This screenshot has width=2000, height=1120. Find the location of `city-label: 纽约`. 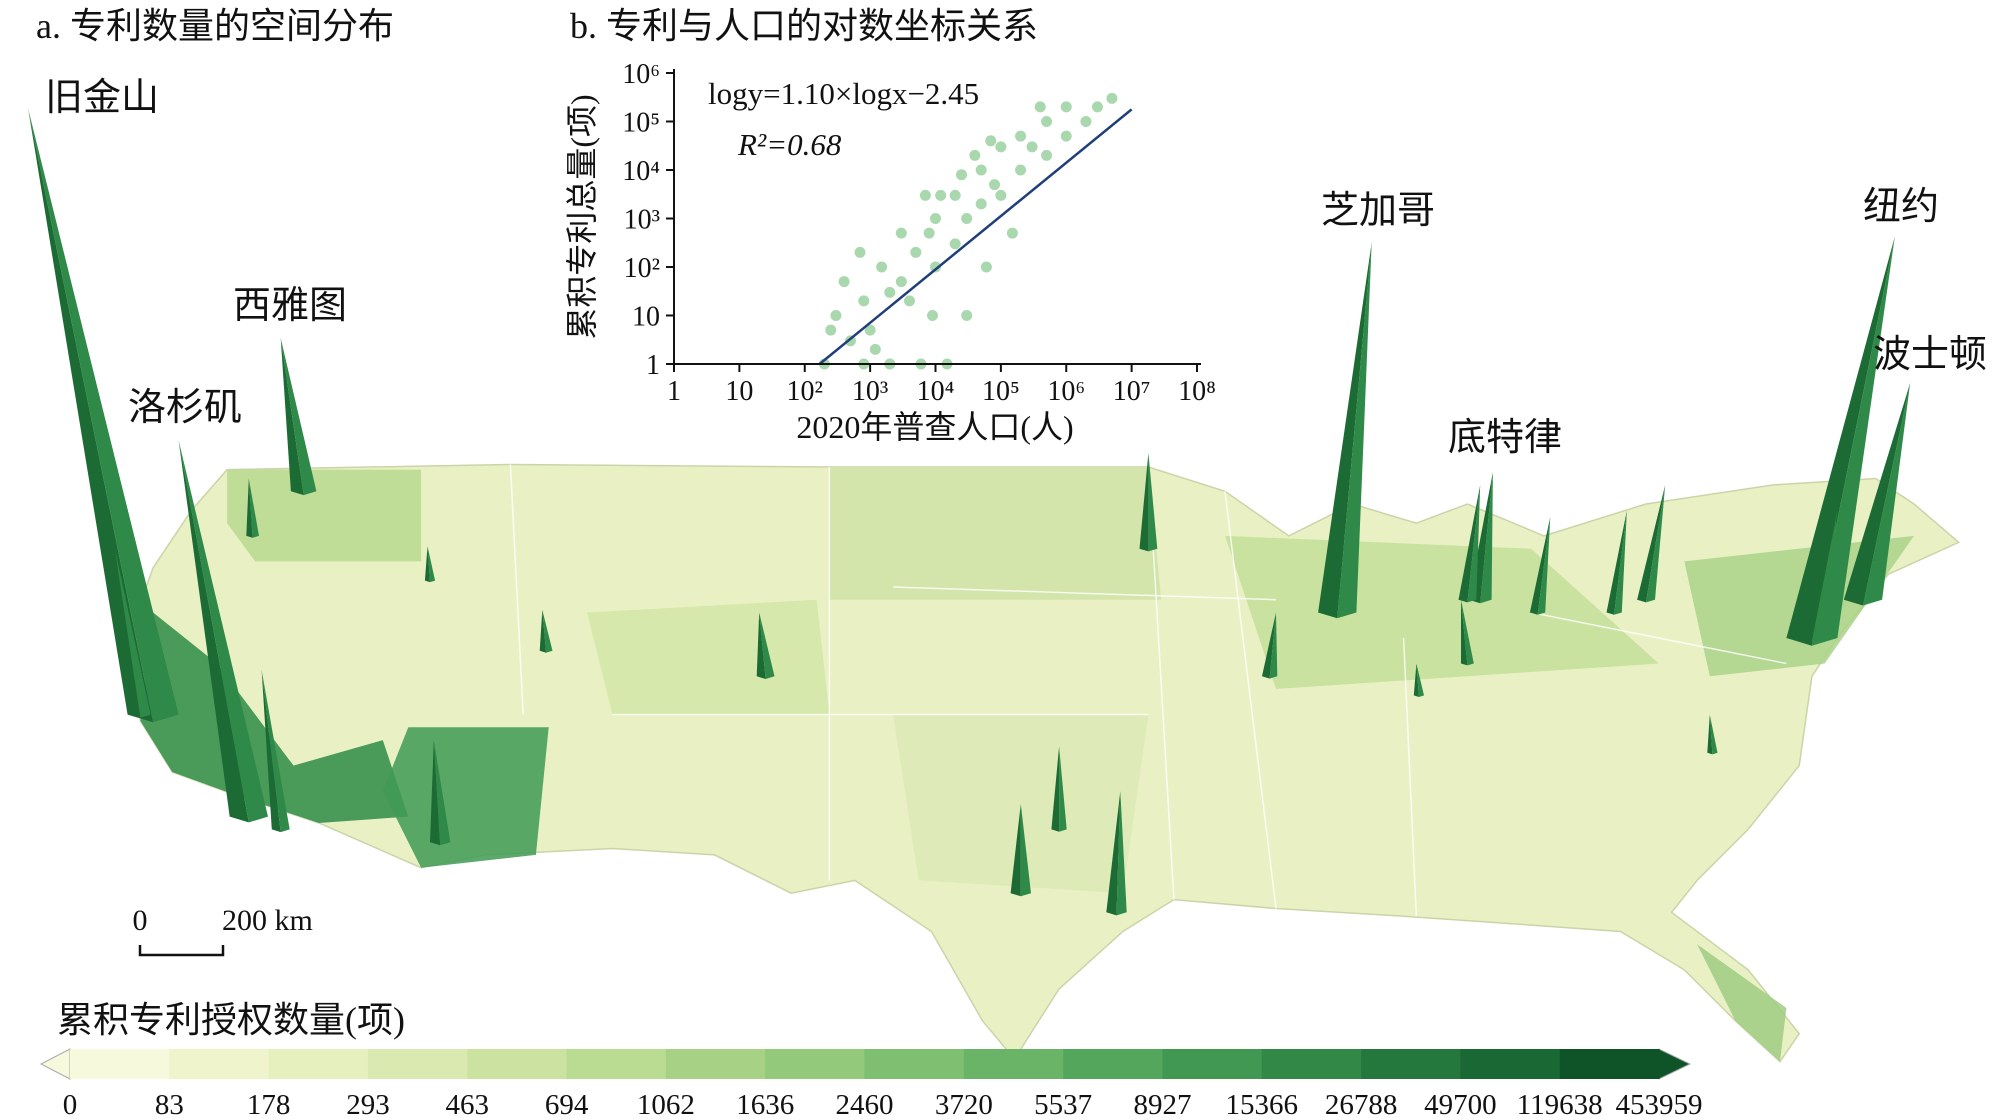

city-label: 纽约 is located at coordinates (1901, 207).